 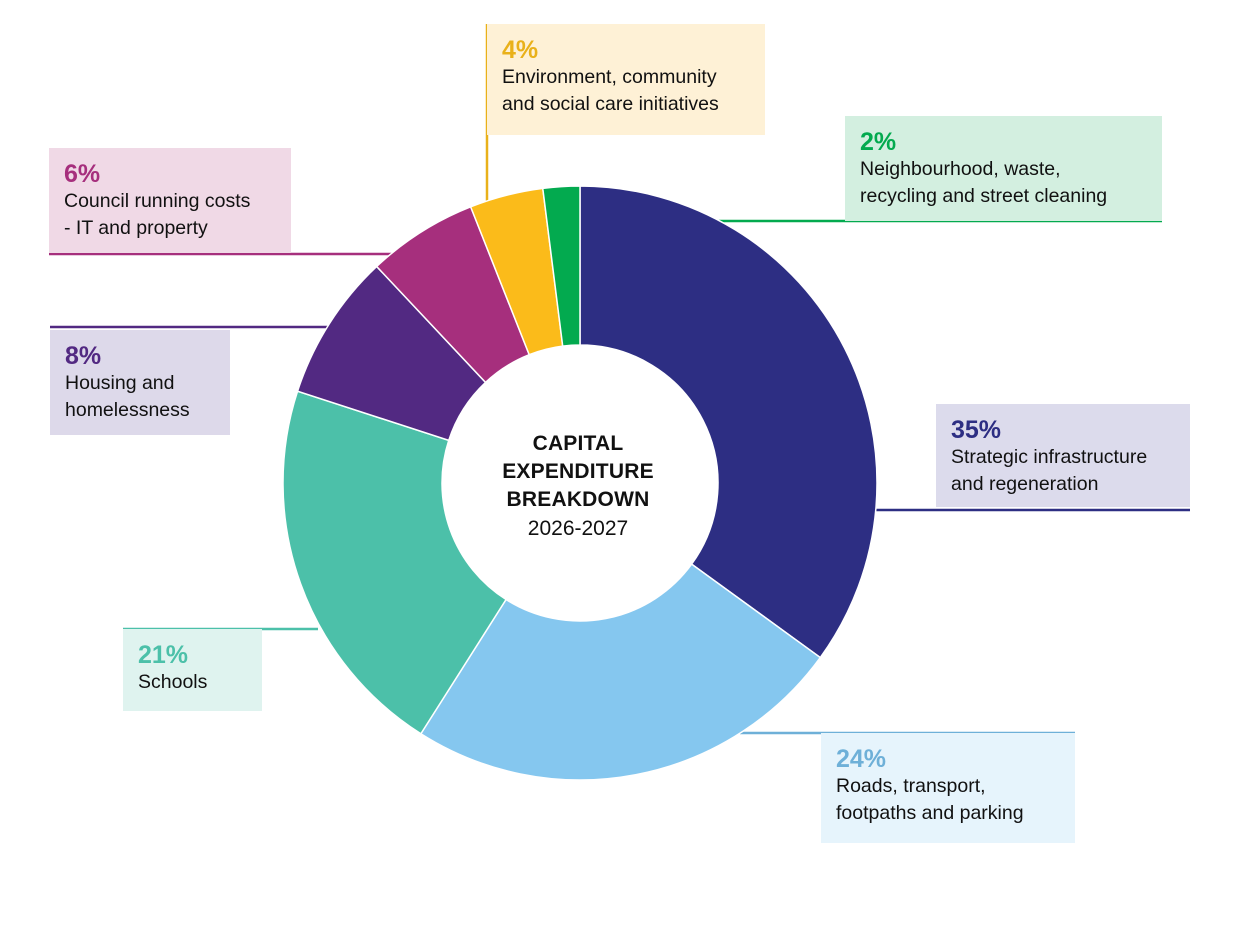 What do you see at coordinates (157, 201) in the screenshot?
I see `slice-label-text-4-0: Council running costs` at bounding box center [157, 201].